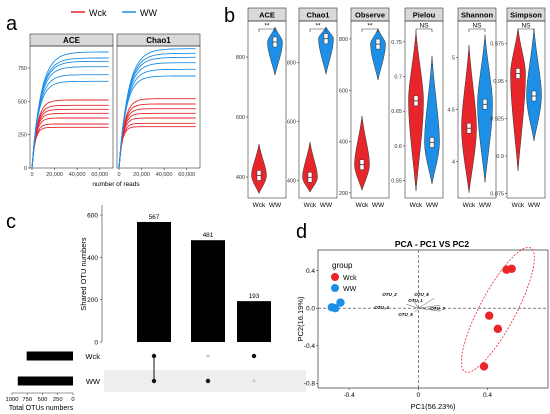 The image size is (550, 414). What do you see at coordinates (43, 400) in the screenshot?
I see `set-tick-label: 500` at bounding box center [43, 400].